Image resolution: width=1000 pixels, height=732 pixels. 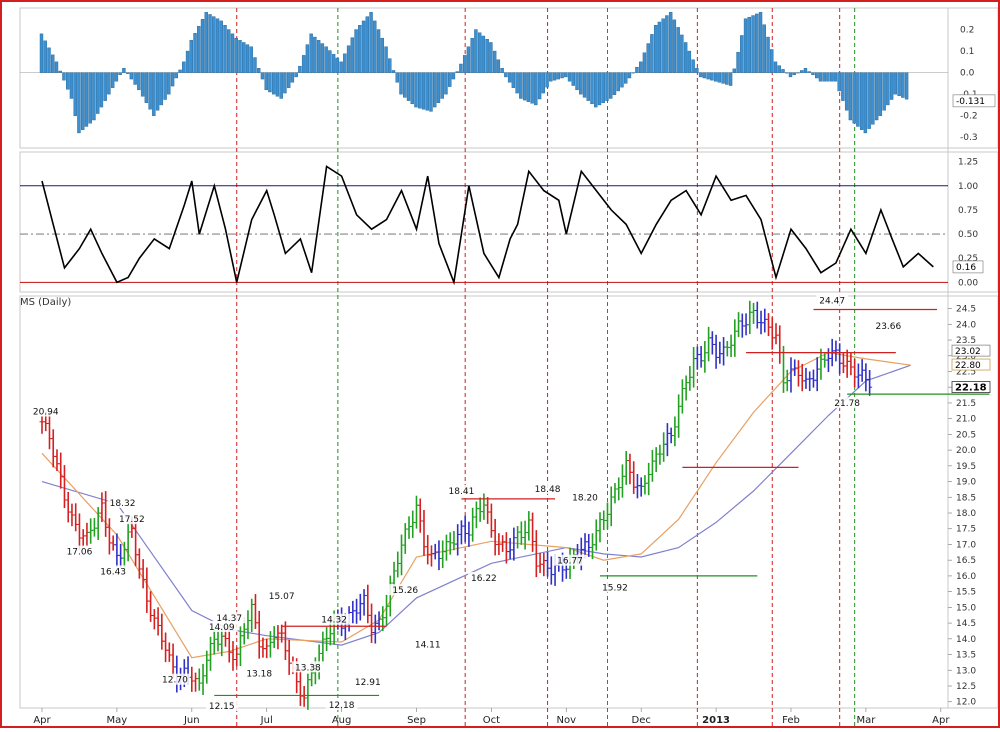 What do you see at coordinates (966, 325) in the screenshot?
I see `price-tick-label: 24.0` at bounding box center [966, 325].